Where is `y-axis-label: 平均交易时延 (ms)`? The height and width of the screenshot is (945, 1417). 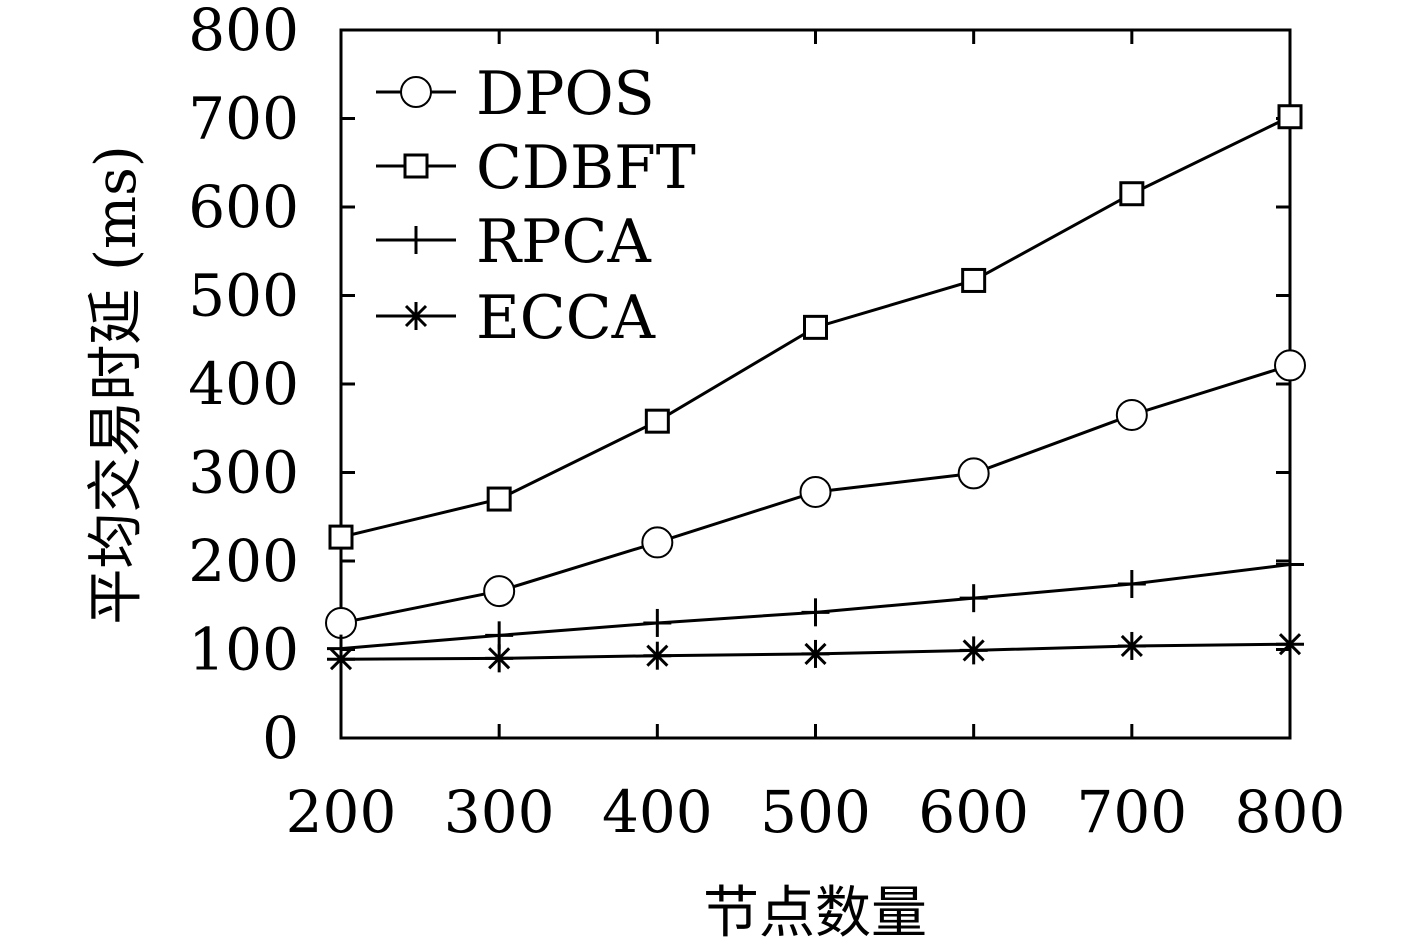
y-axis-label: 平均交易时延 (ms) is located at coordinates (116, 384).